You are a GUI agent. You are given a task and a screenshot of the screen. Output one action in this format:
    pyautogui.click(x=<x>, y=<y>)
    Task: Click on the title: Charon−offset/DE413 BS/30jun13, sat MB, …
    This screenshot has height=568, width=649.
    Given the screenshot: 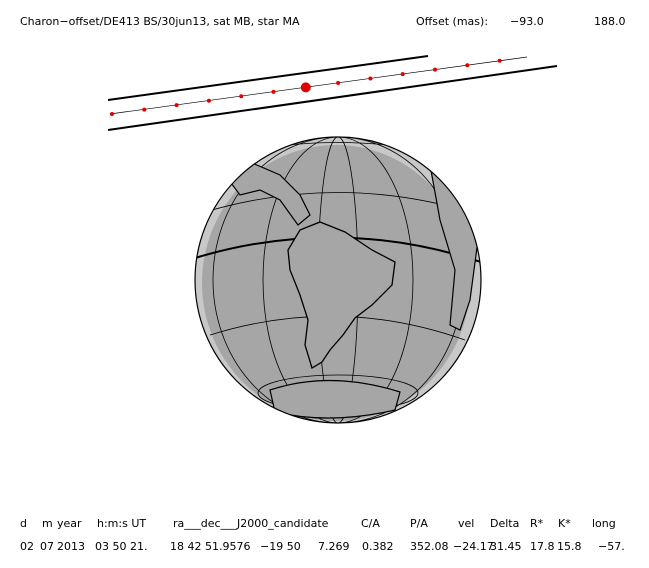 What is the action you would take?
    pyautogui.click(x=160, y=21)
    